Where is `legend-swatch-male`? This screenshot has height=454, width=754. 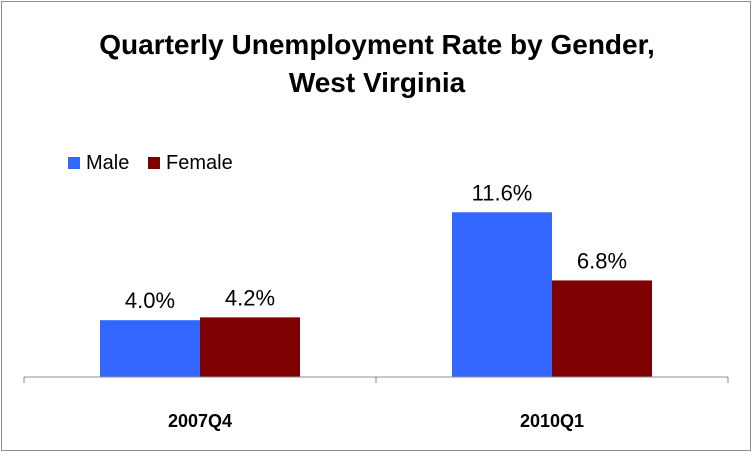
legend-swatch-male is located at coordinates (74, 163).